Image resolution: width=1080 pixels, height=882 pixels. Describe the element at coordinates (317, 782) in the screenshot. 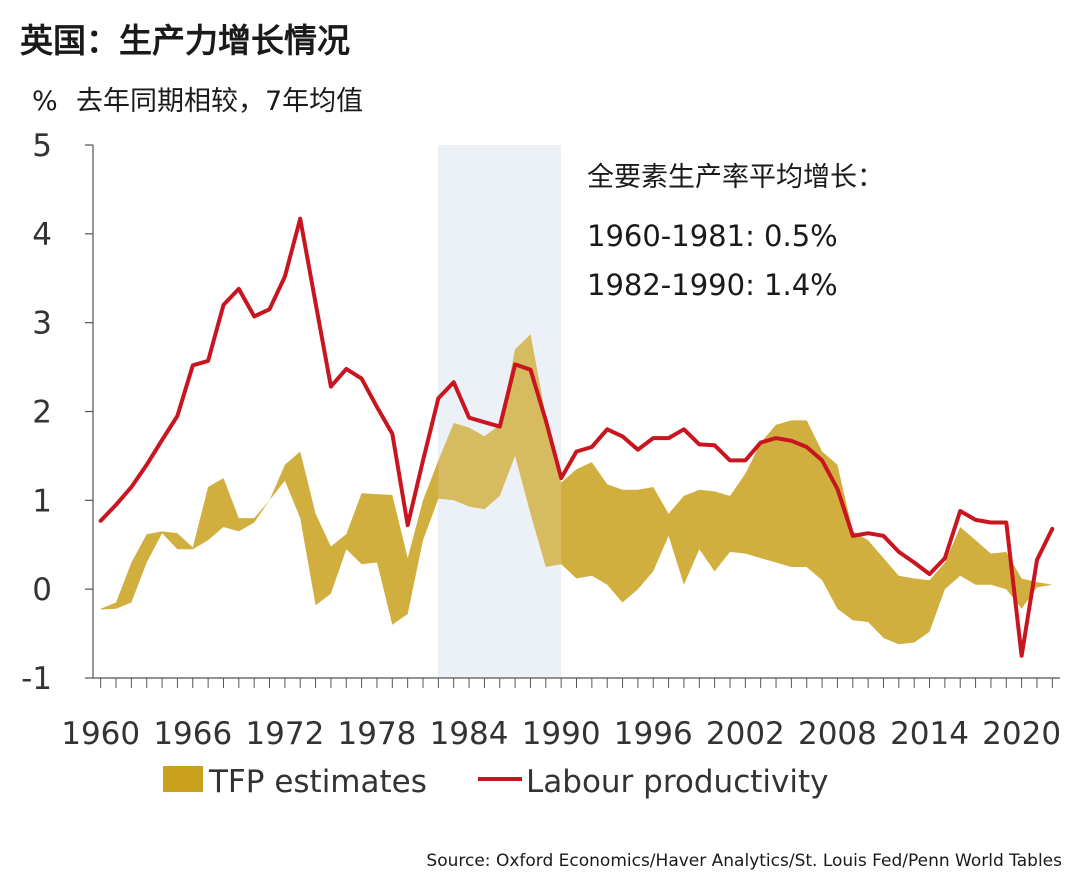

I see `legend-label-tfp: TFP estimates` at that location.